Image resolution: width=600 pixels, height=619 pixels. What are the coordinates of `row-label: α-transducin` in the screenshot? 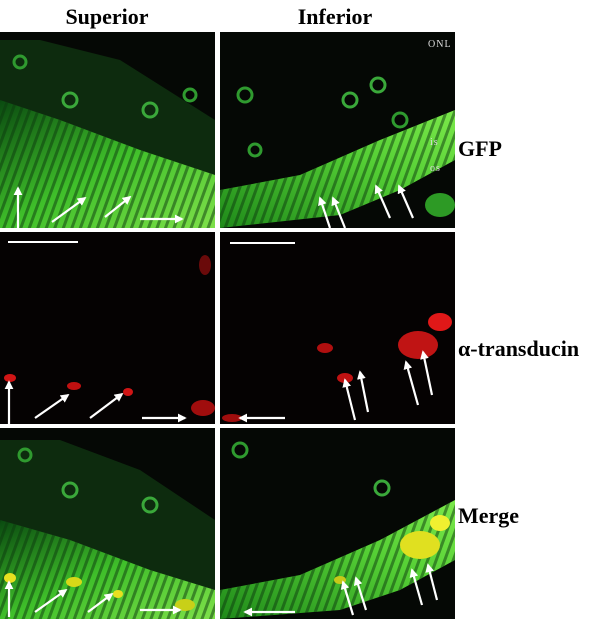 It's located at (518, 348).